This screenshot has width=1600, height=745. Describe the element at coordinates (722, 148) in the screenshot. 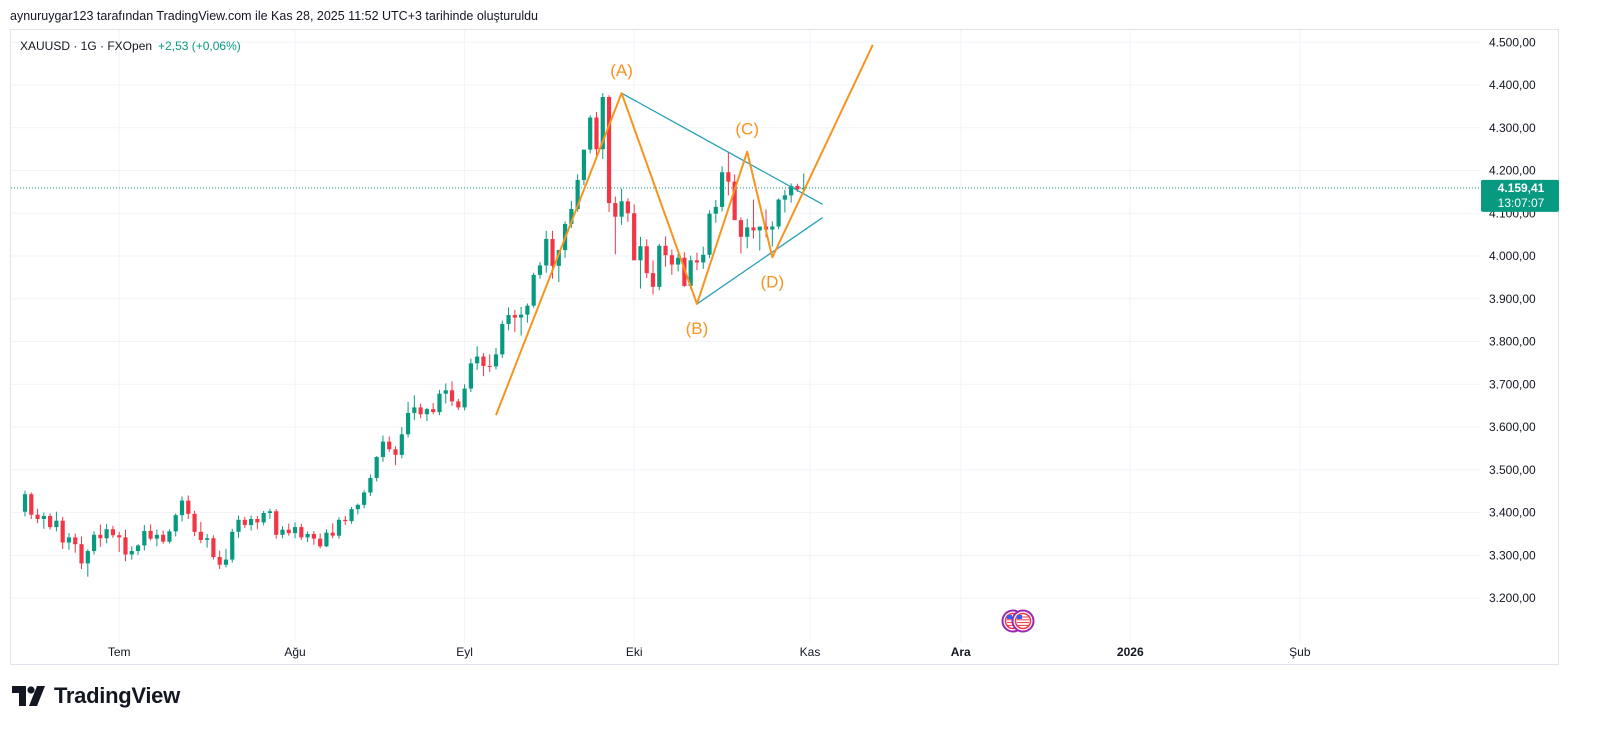

I see `triangle-upper-line` at that location.